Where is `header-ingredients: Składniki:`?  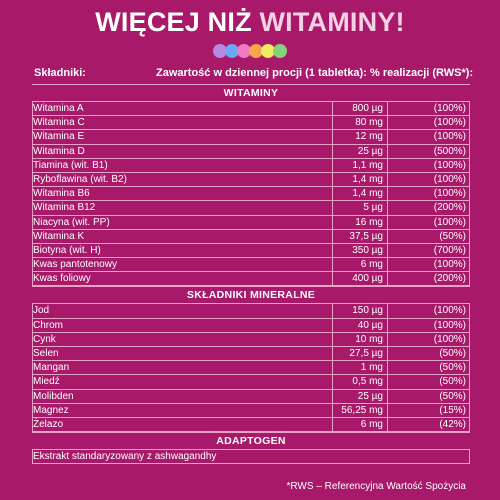 header-ingredients: Składniki: is located at coordinates (60, 73).